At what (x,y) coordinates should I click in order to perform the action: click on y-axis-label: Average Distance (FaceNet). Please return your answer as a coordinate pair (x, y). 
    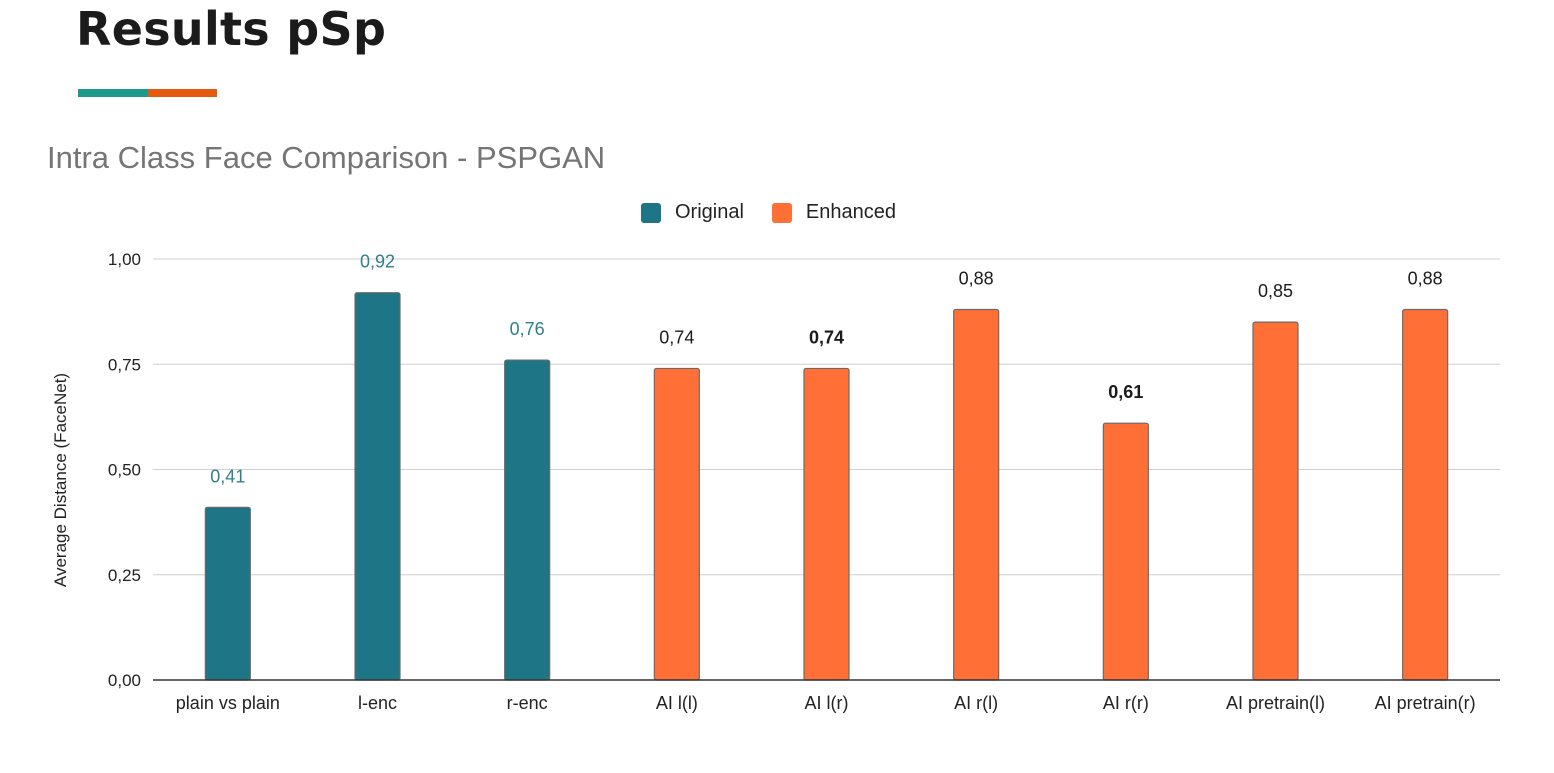
    Looking at the image, I should click on (60, 480).